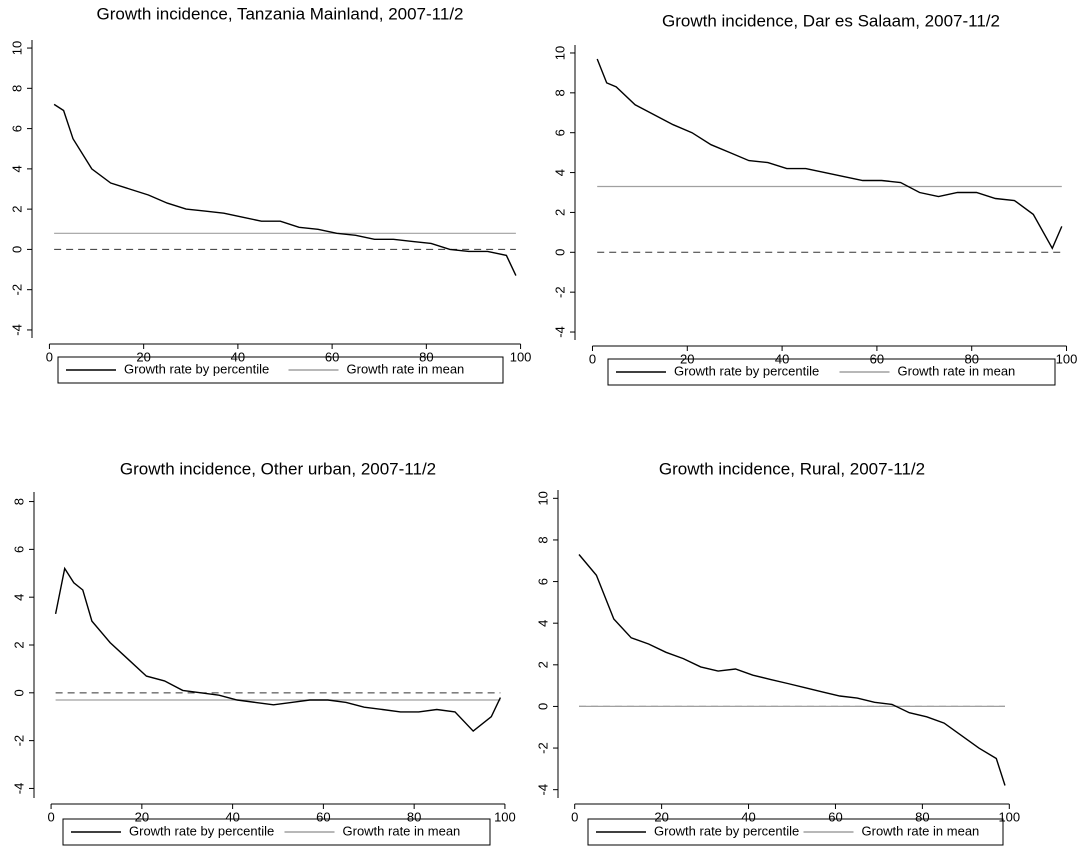 This screenshot has height=856, width=1082. Describe the element at coordinates (792, 468) in the screenshot. I see `chart-title: Growth incidence, Rural, 2007-11/2` at that location.